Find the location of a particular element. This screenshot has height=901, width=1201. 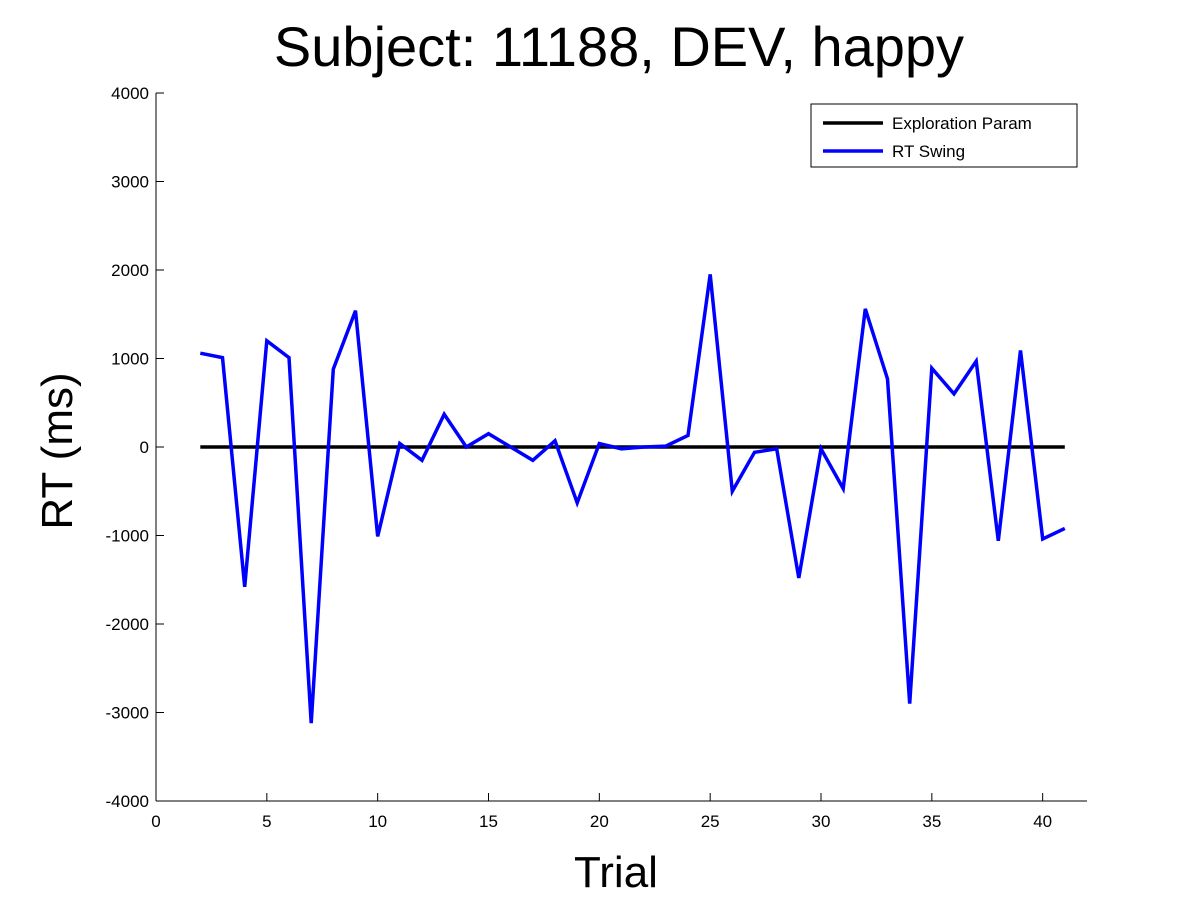

x-axis-ticks: 0 5 10 15 20 25 30 35 40 is located at coordinates (601, 812).